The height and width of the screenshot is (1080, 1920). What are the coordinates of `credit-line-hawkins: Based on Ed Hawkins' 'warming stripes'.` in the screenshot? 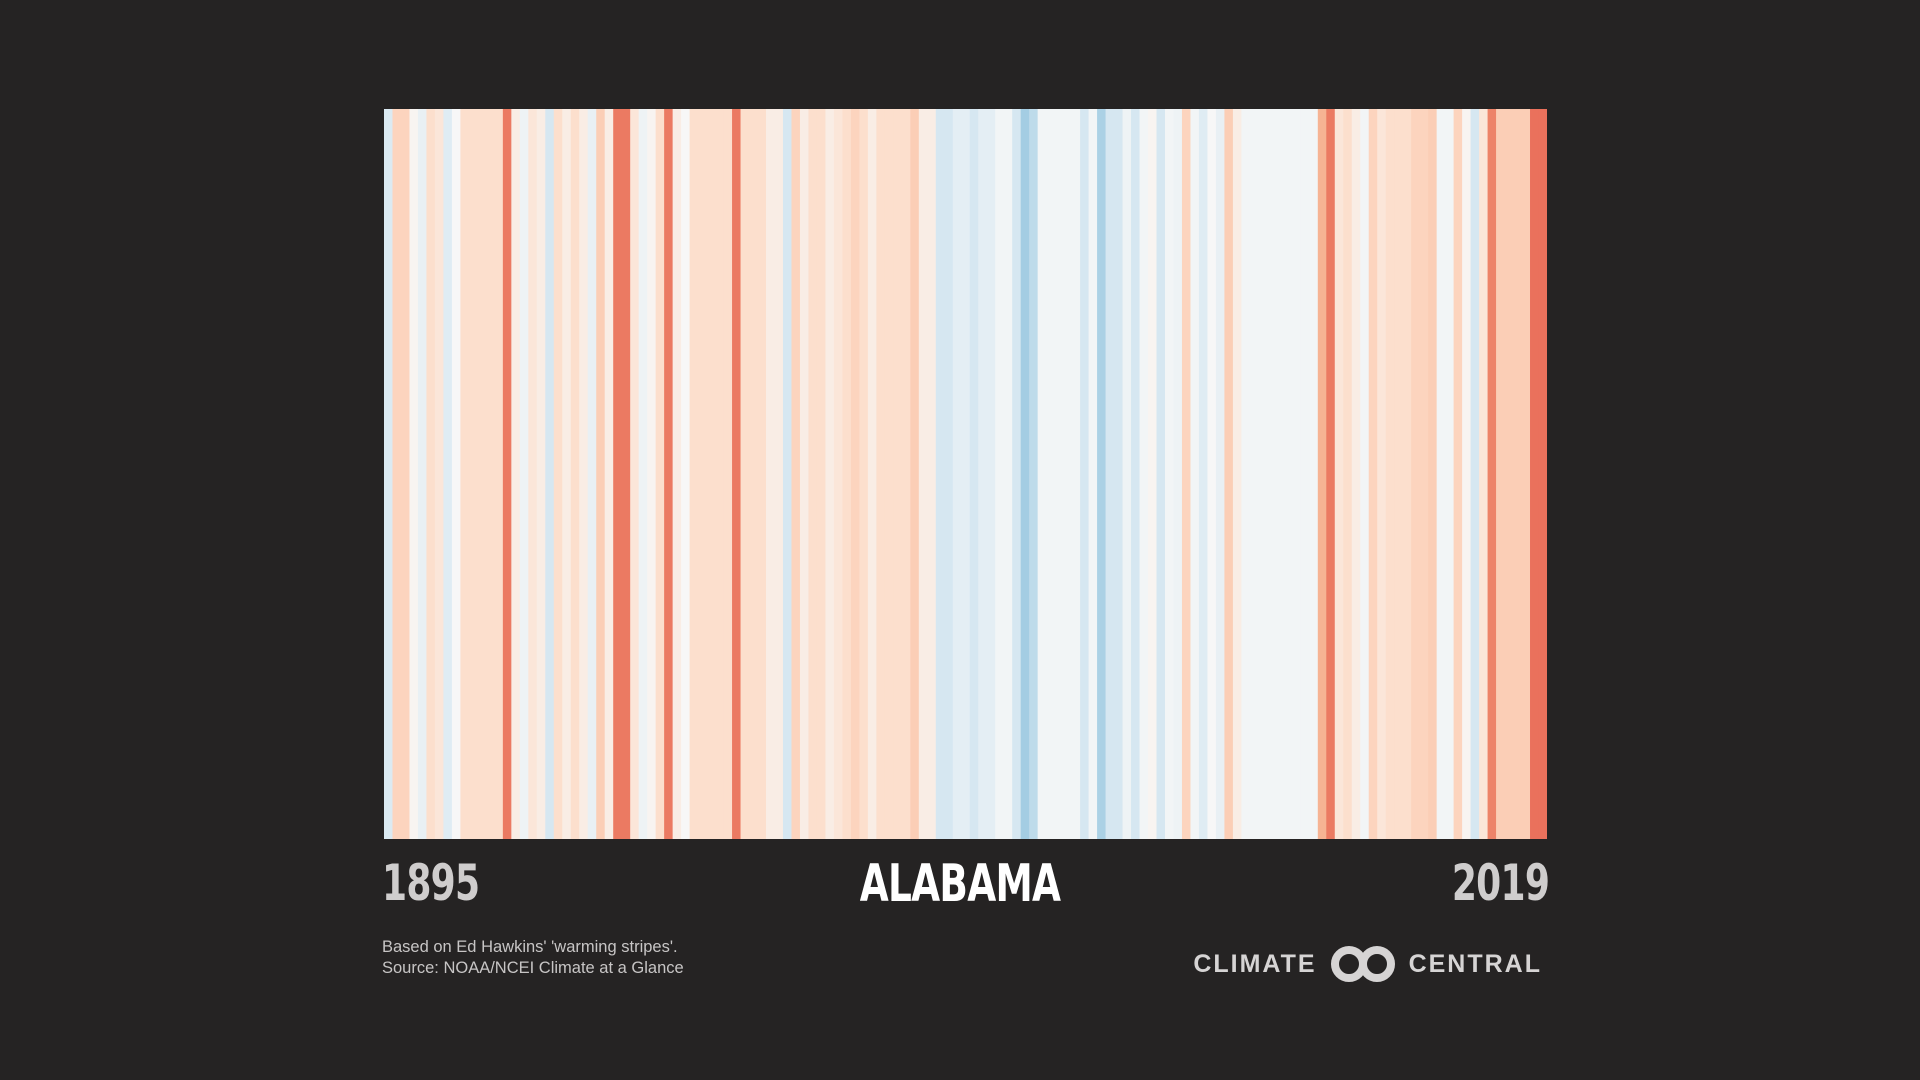 It's located at (530, 947).